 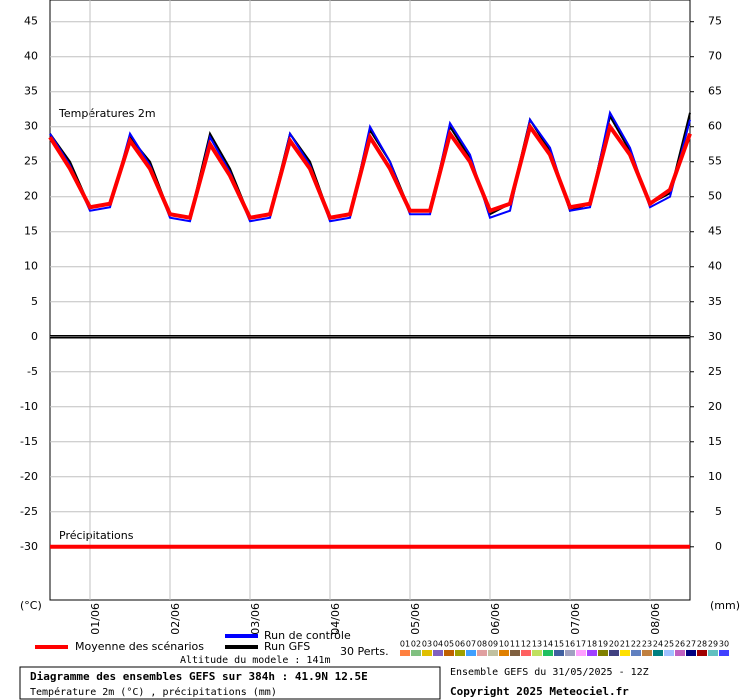 What do you see at coordinates (29, 546) in the screenshot?
I see `y-tick-label: -30` at bounding box center [29, 546].